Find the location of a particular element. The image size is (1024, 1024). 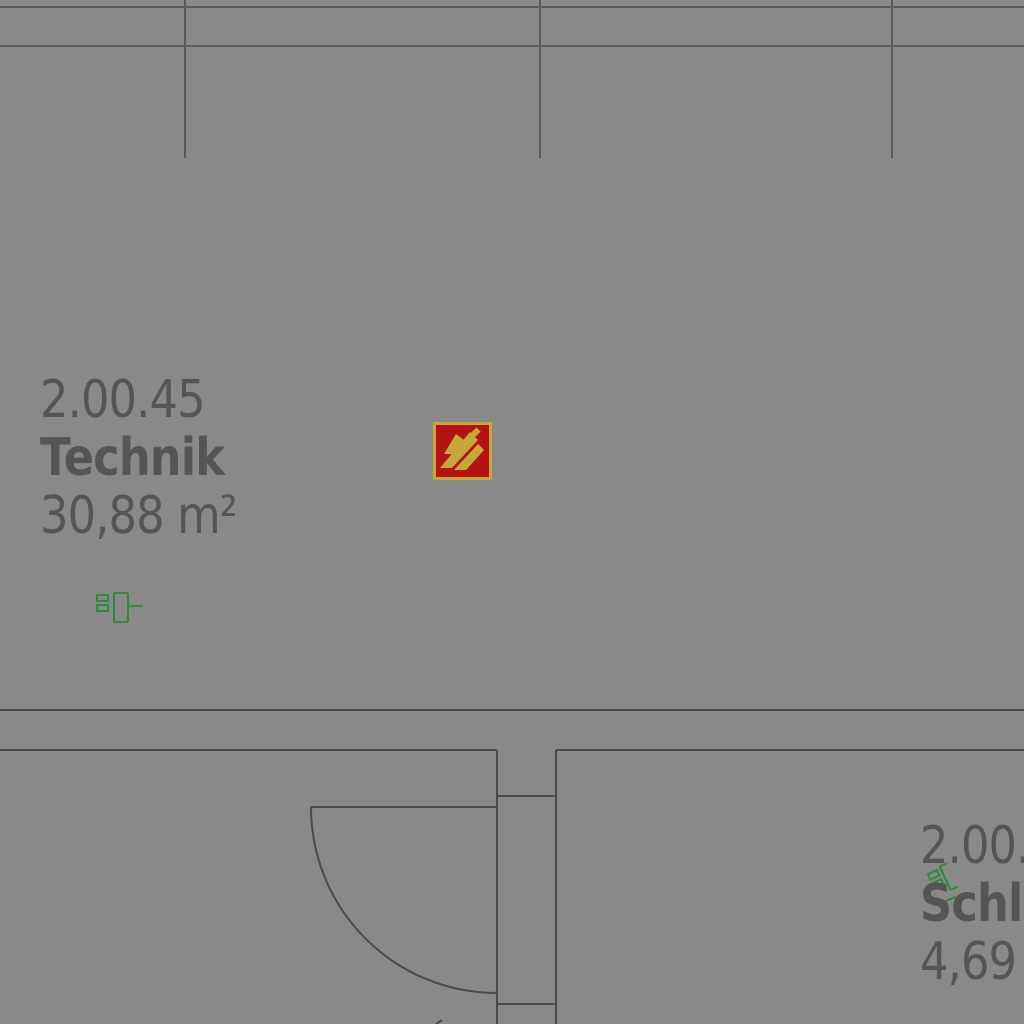

room-number: 2.00. is located at coordinates (972, 846).